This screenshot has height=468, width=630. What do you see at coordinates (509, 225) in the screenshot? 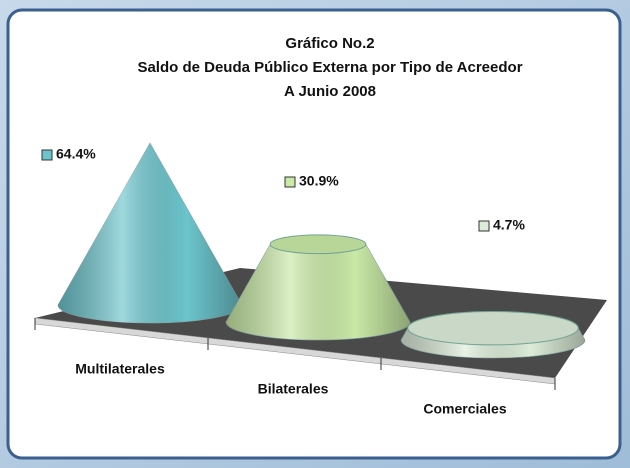
I see `data-label: 4.7%` at bounding box center [509, 225].